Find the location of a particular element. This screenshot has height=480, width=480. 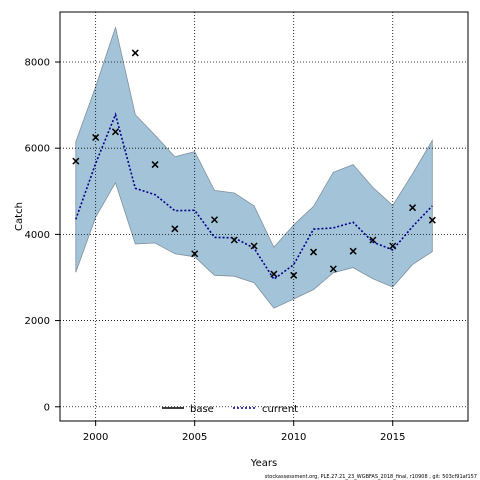

legend: base current is located at coordinates (230, 409).